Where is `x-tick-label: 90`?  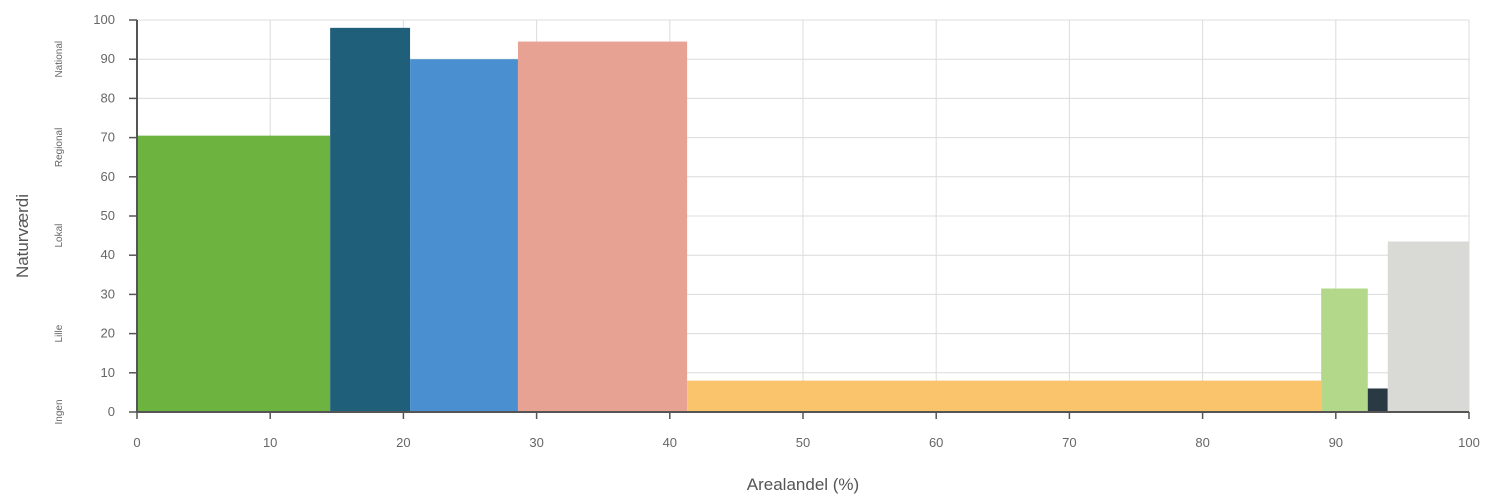 x-tick-label: 90 is located at coordinates (1336, 442).